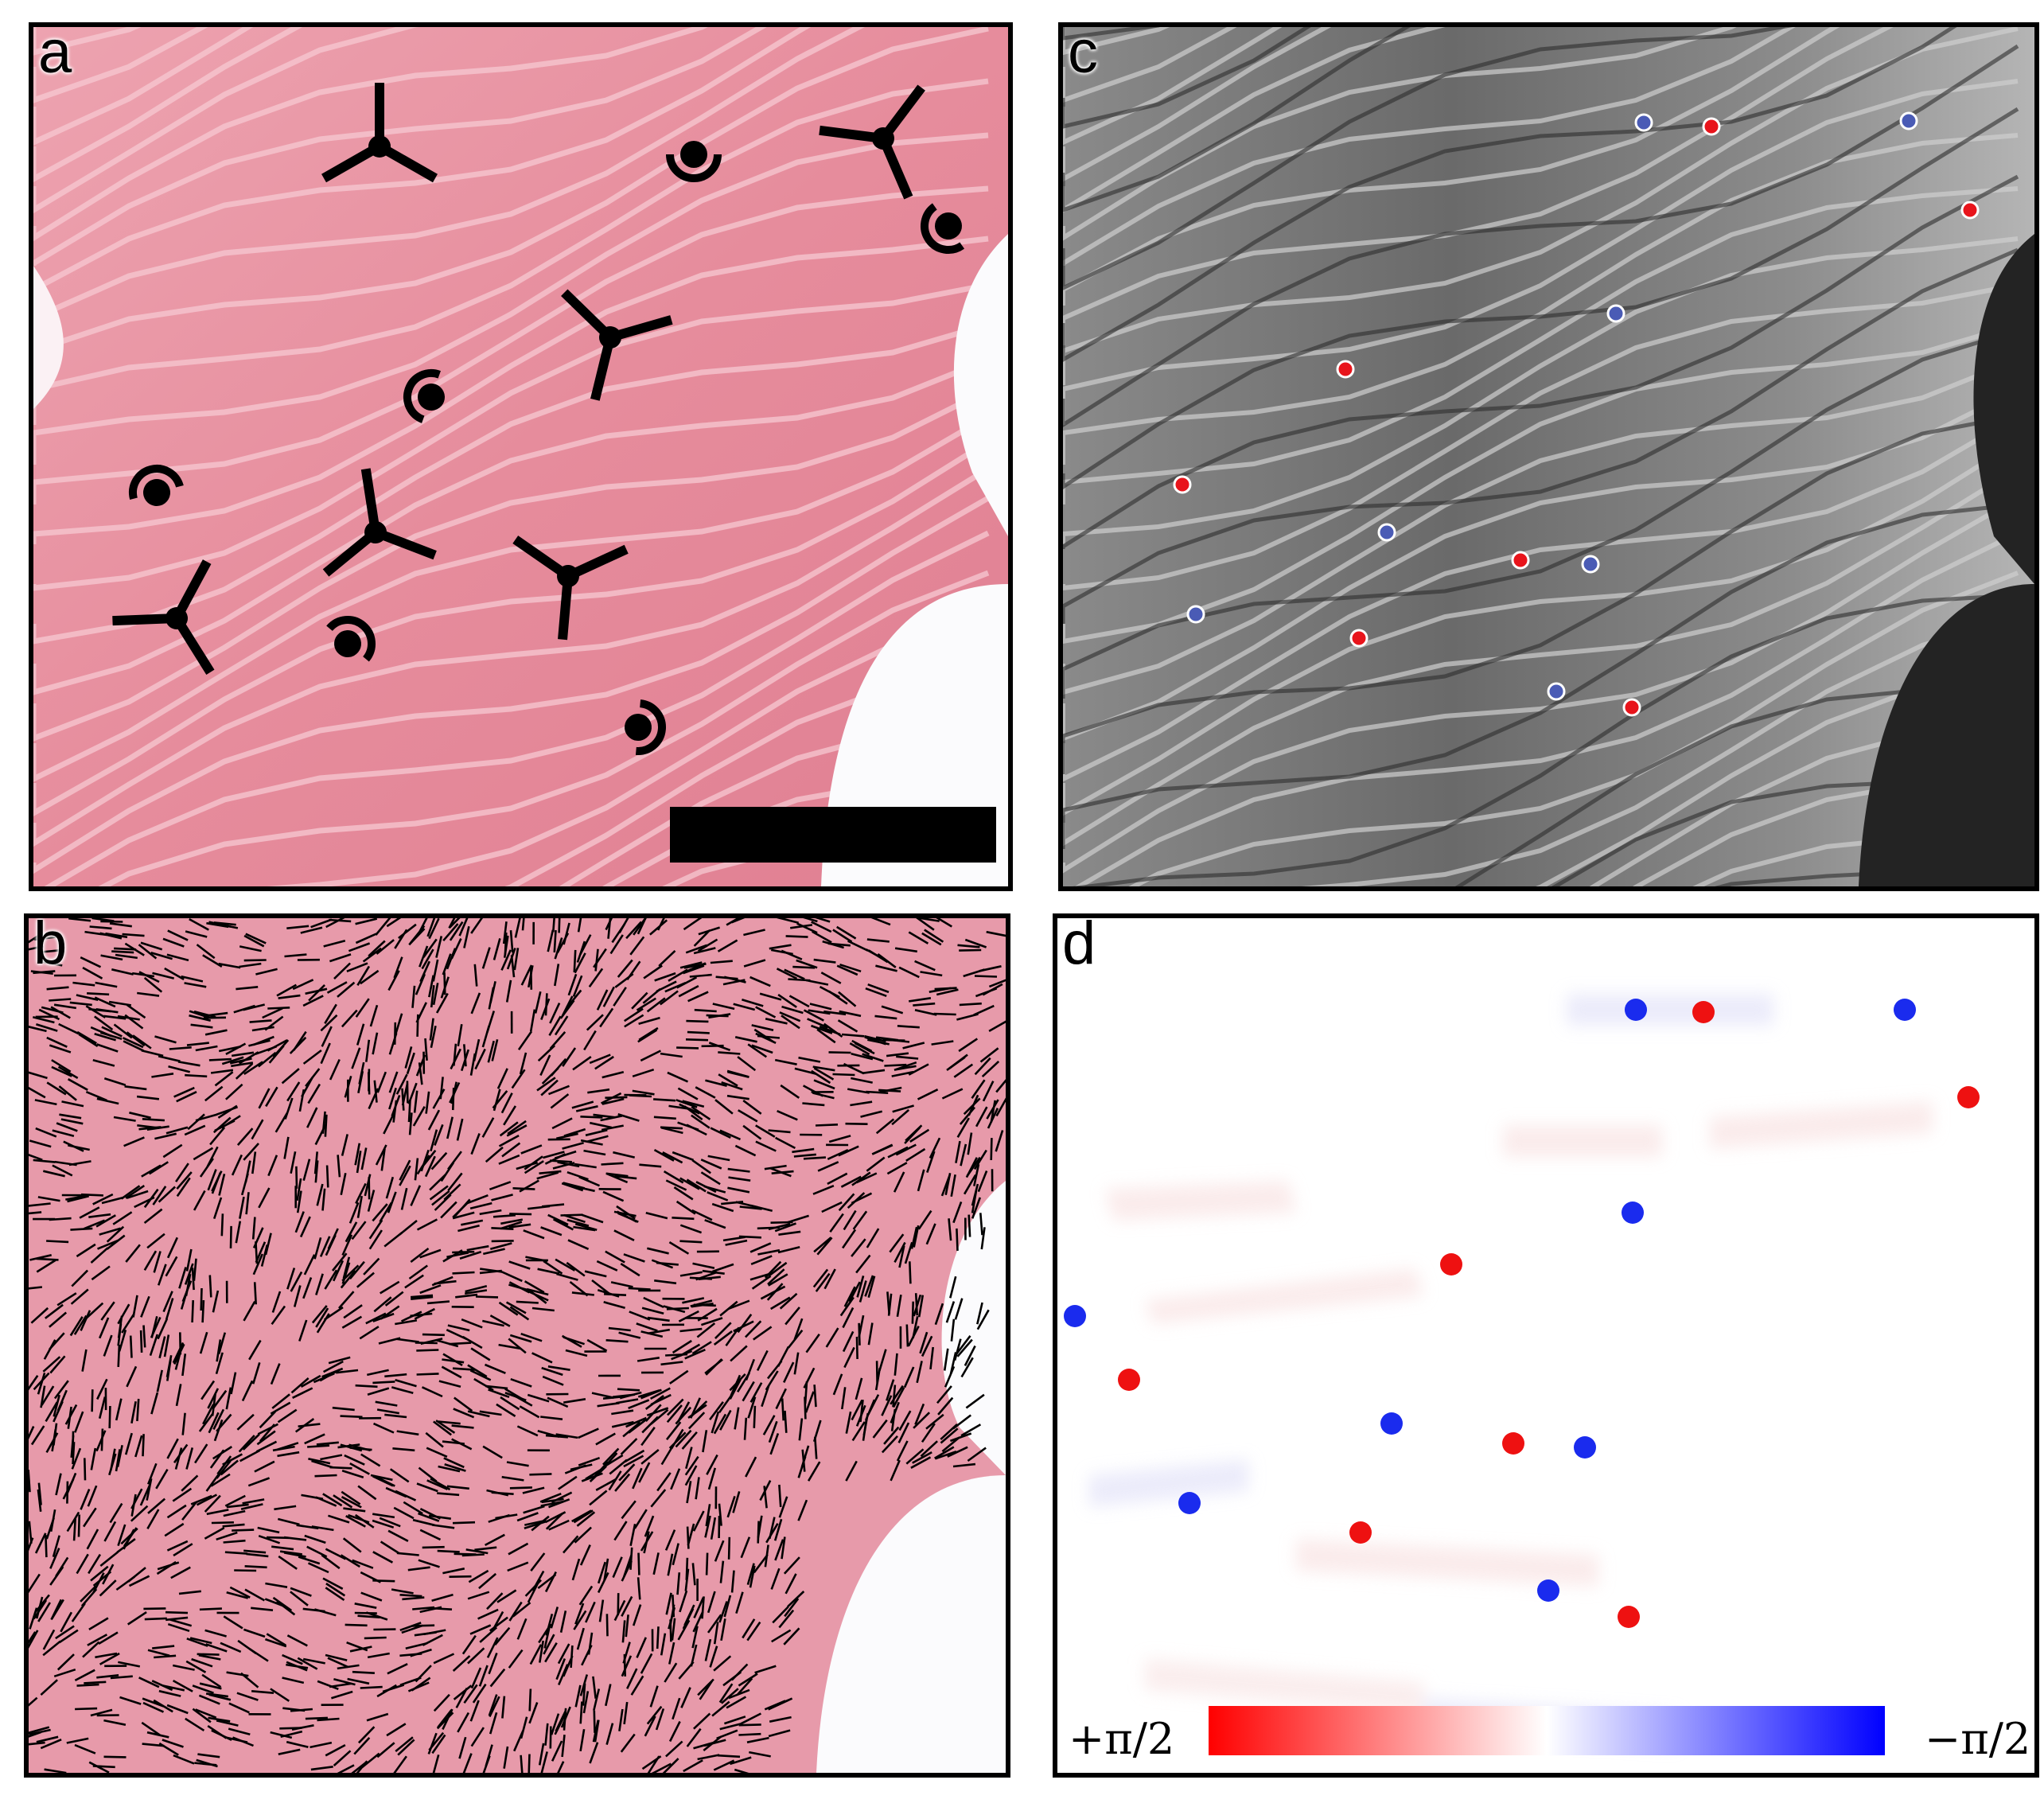  Describe the element at coordinates (617, 345) in the screenshot. I see `trefoil-defect-icon` at that location.